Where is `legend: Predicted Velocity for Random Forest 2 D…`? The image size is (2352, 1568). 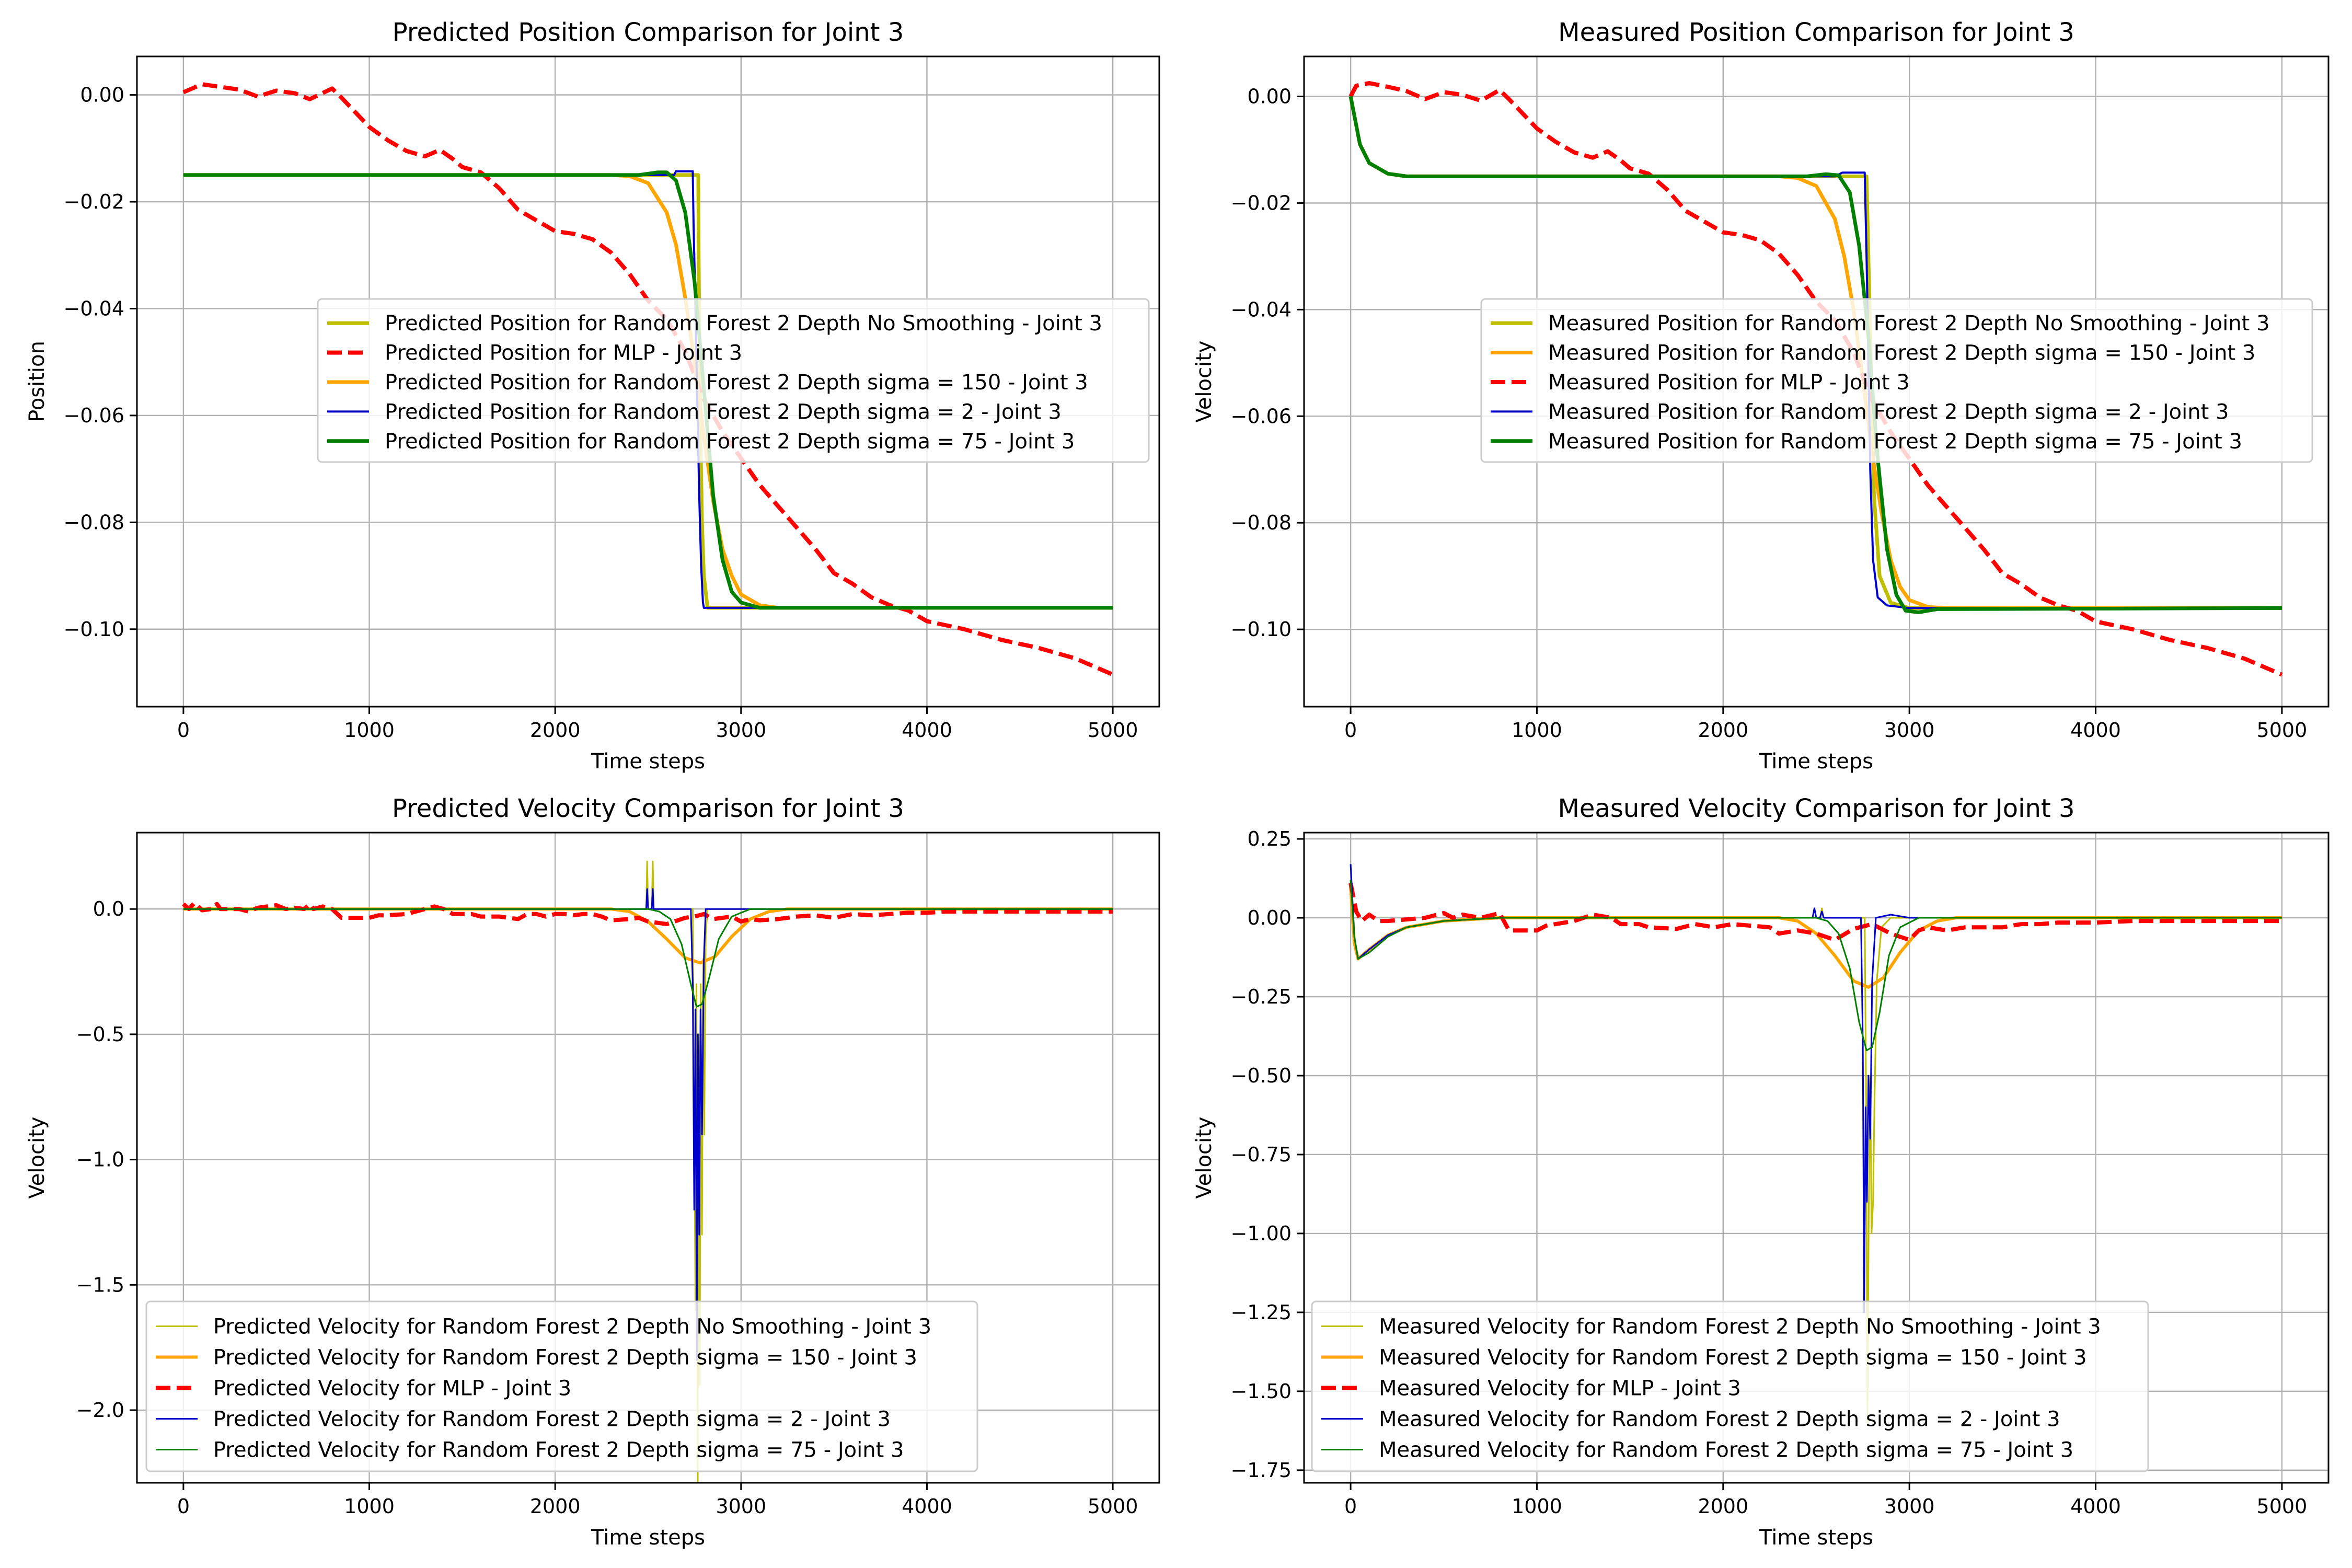 legend: Predicted Velocity for Random Forest 2 D… is located at coordinates (561, 1386).